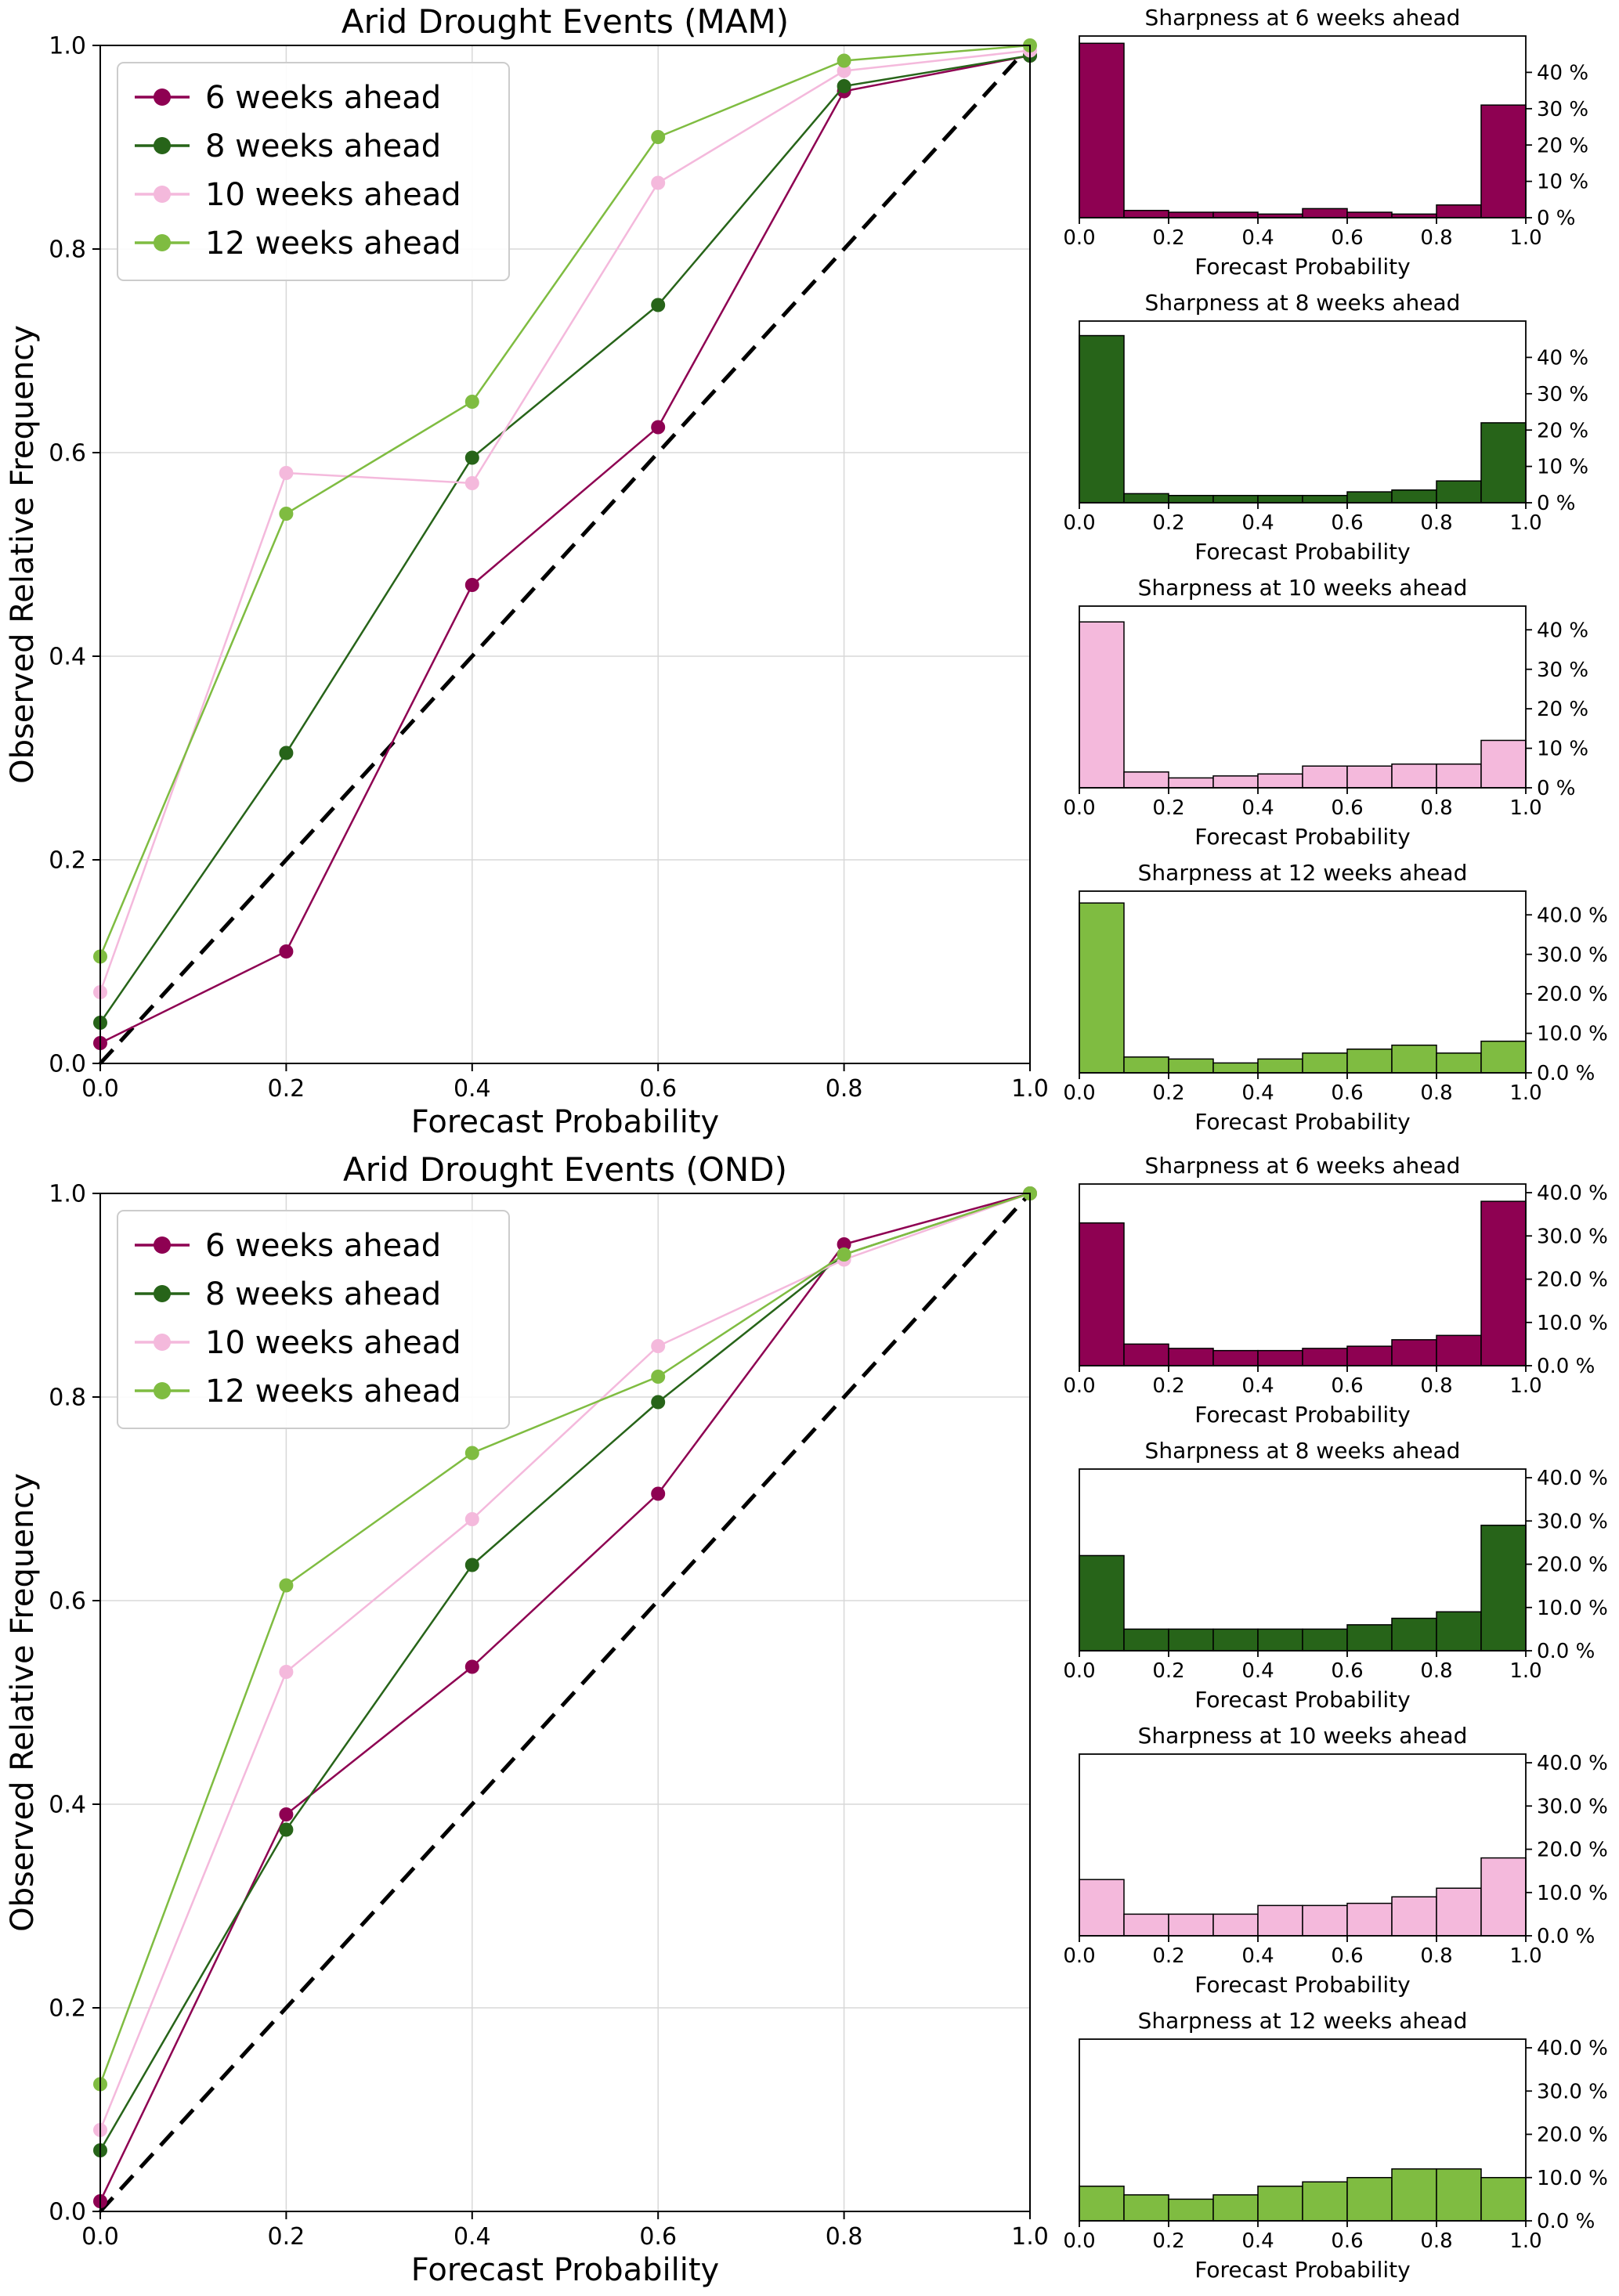  Describe the element at coordinates (67, 861) in the screenshot. I see `y-tick-label: 0.2` at that location.